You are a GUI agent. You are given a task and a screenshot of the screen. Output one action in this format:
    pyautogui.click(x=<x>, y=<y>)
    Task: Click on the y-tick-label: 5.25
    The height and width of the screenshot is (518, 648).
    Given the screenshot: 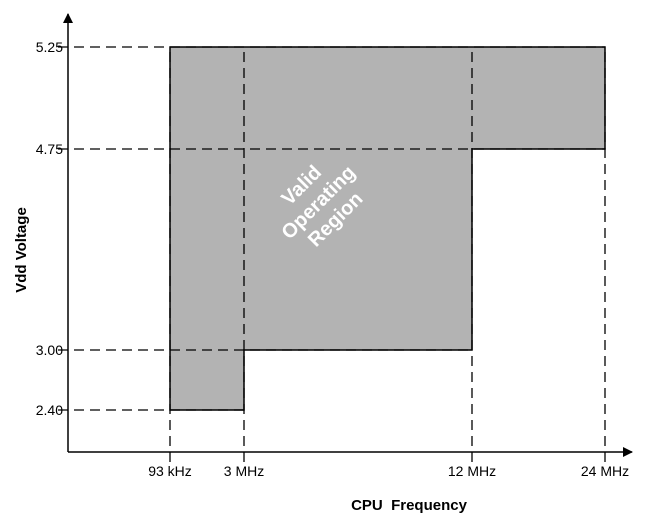 What is the action you would take?
    pyautogui.click(x=49, y=47)
    